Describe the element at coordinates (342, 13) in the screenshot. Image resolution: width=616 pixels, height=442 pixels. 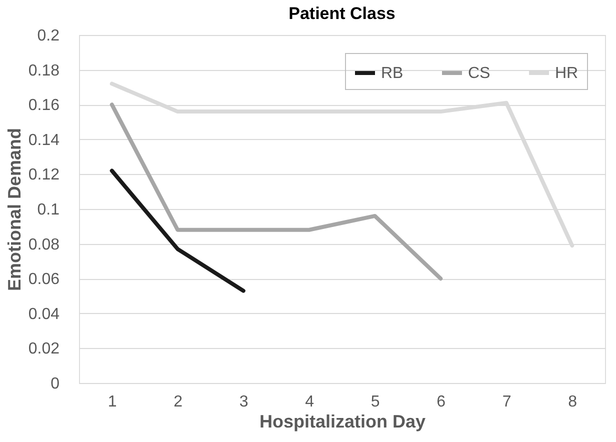
I see `chart-title: Patient Class` at that location.